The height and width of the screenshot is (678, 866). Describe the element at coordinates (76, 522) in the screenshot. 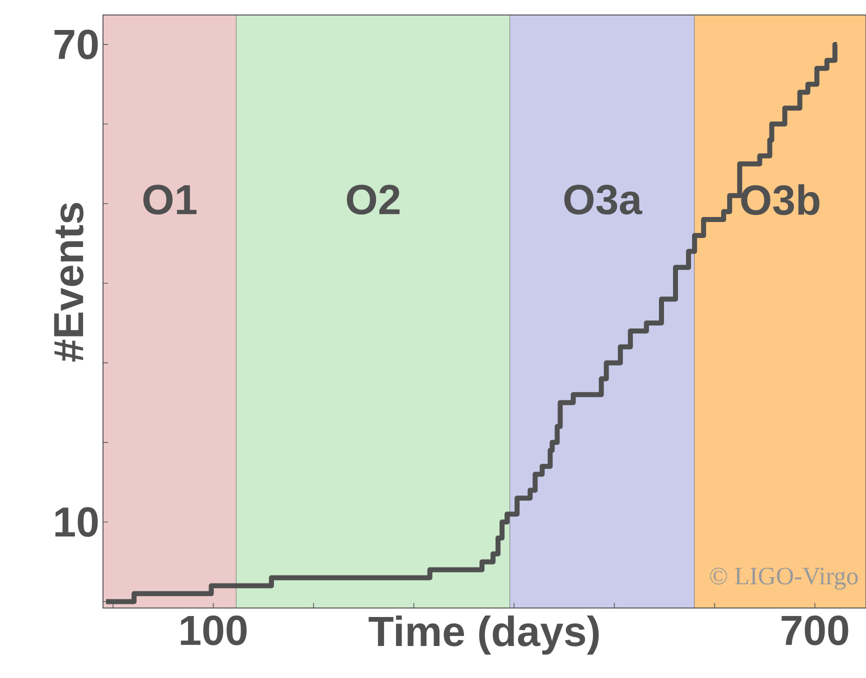

I see `y-tick-label: 10` at that location.